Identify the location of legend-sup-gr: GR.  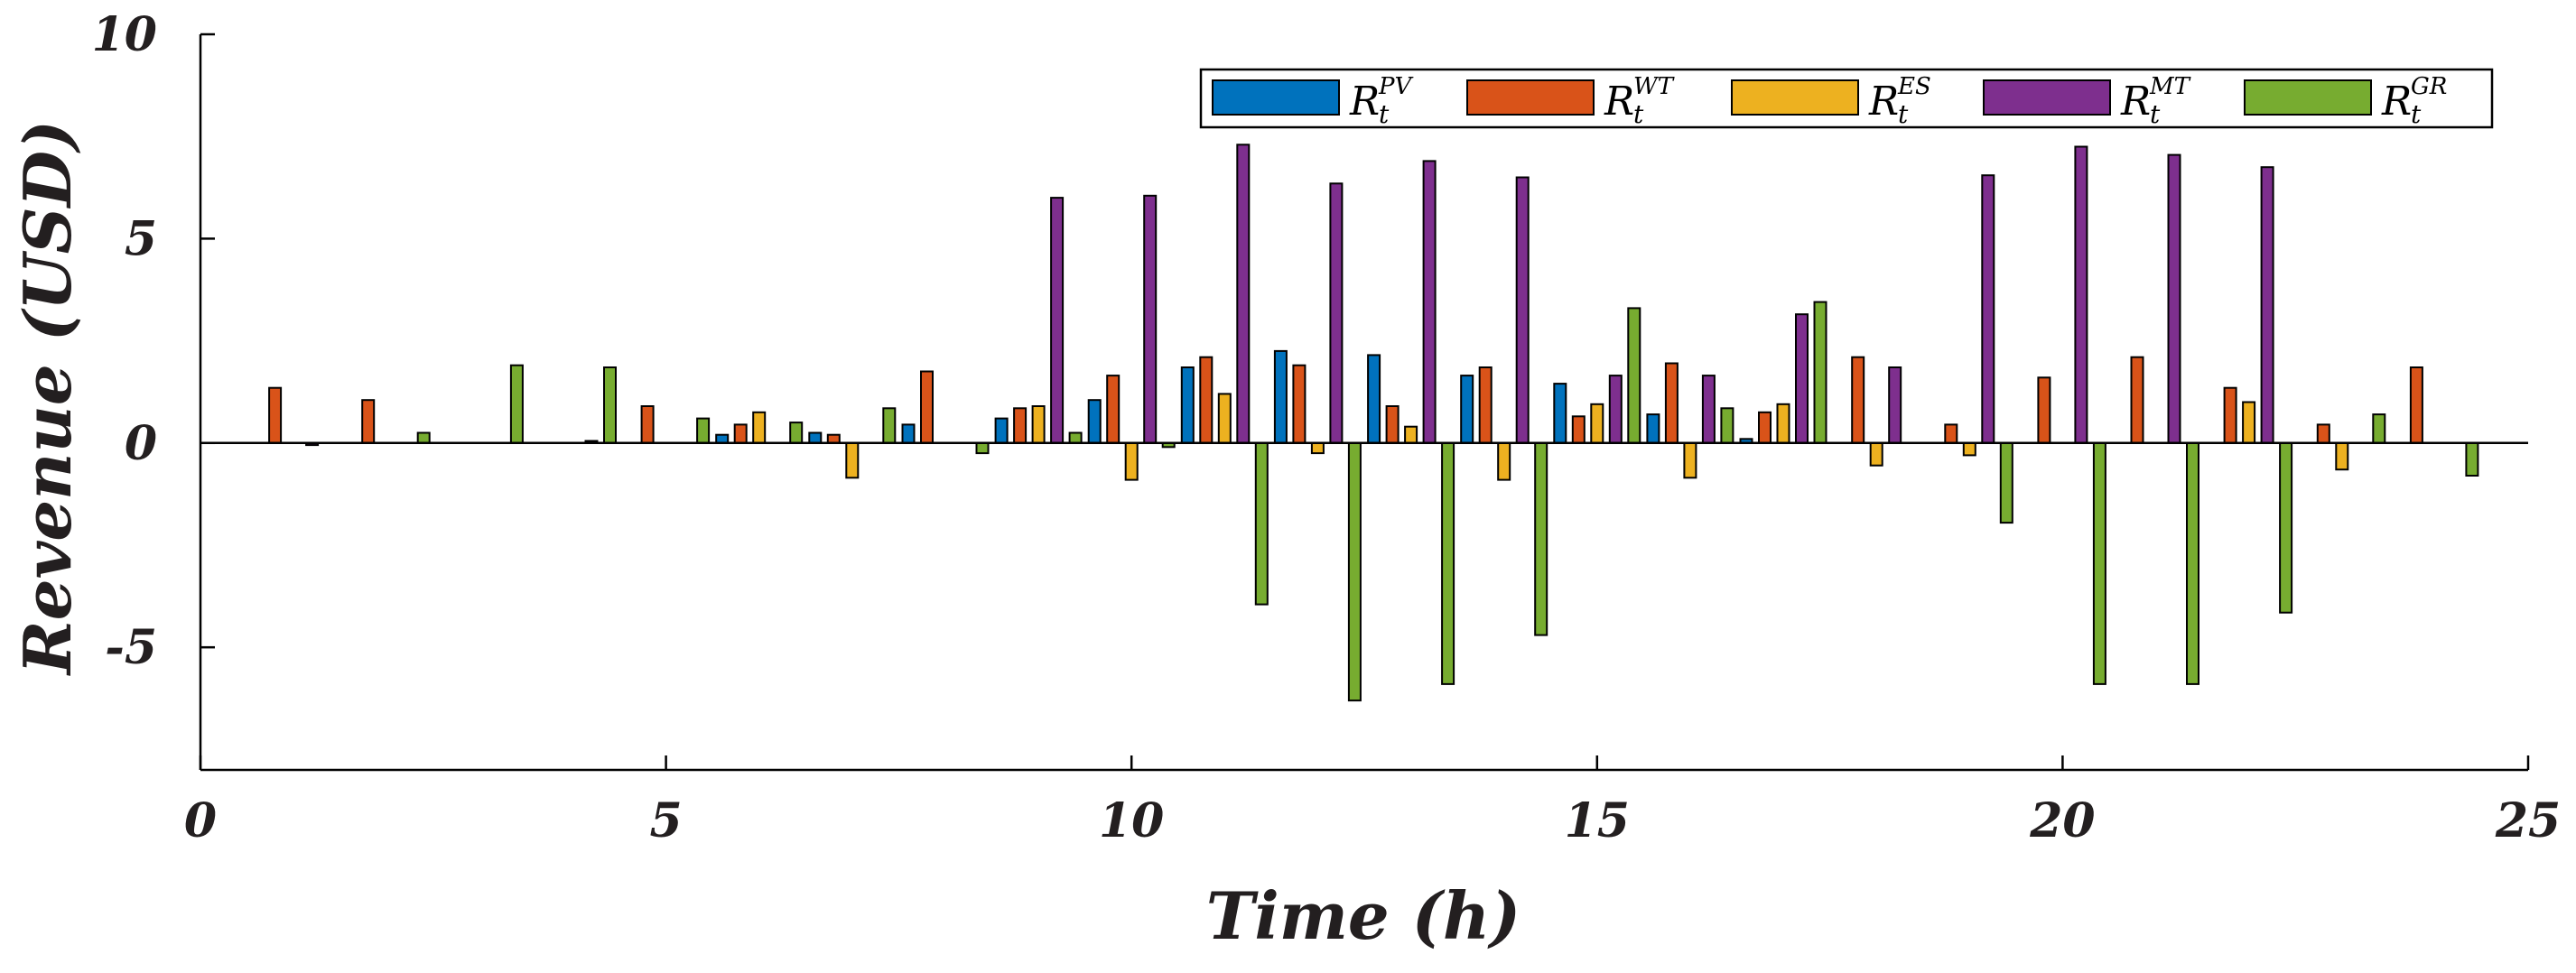
(2429, 86).